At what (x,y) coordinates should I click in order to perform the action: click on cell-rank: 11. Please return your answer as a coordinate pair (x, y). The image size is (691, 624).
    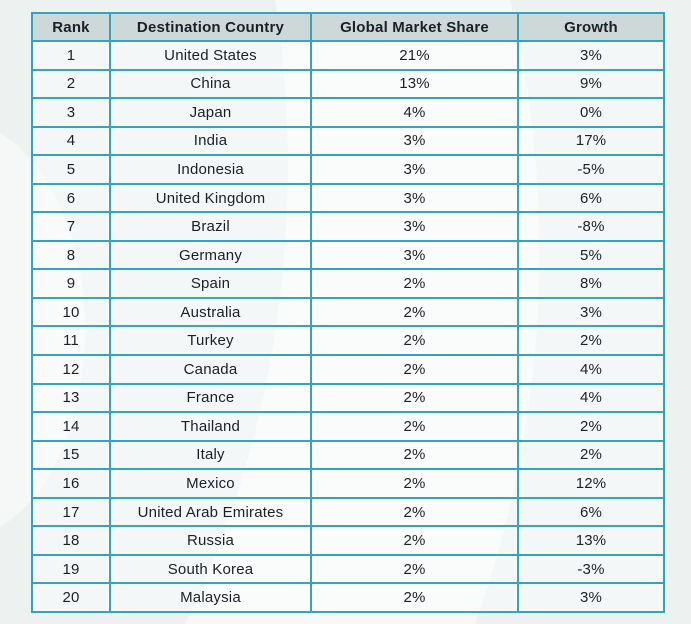
    Looking at the image, I should click on (71, 340).